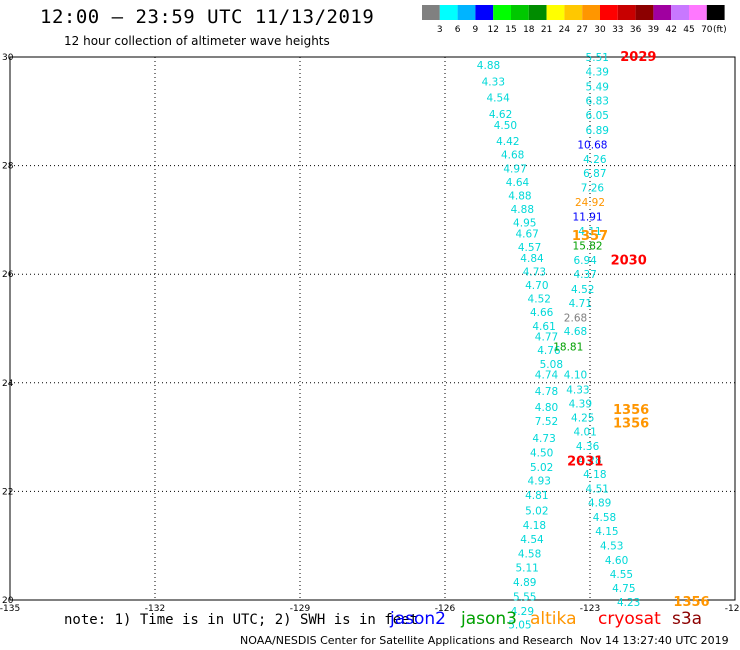 The image size is (740, 650). What do you see at coordinates (489, 619) in the screenshot?
I see `legend-jason3: jason3` at bounding box center [489, 619].